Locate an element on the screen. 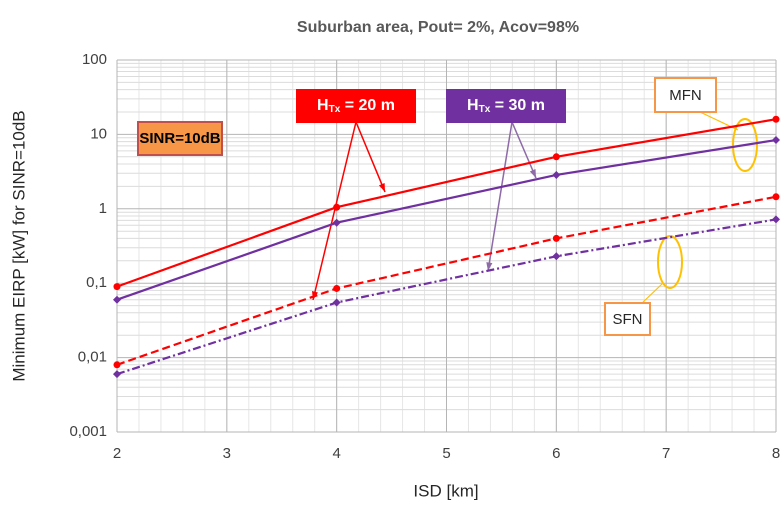 The height and width of the screenshot is (506, 784). h30-label: HTx = 30 m is located at coordinates (506, 105).